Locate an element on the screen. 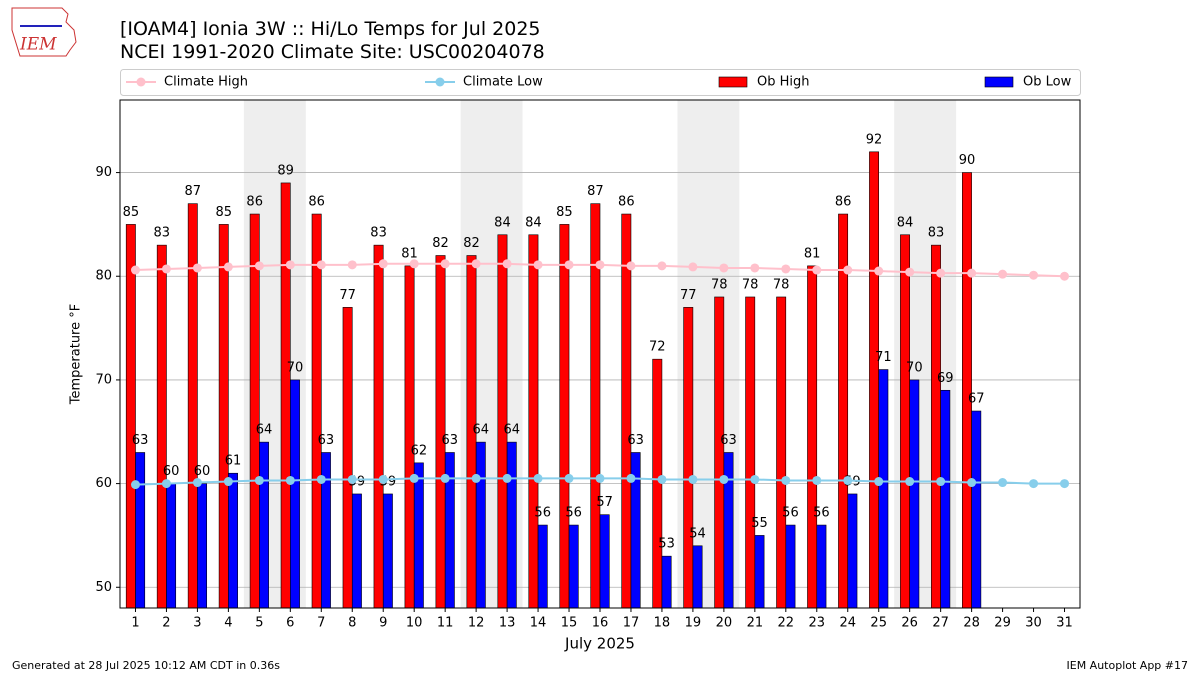  data-label: 57 is located at coordinates (604, 502).